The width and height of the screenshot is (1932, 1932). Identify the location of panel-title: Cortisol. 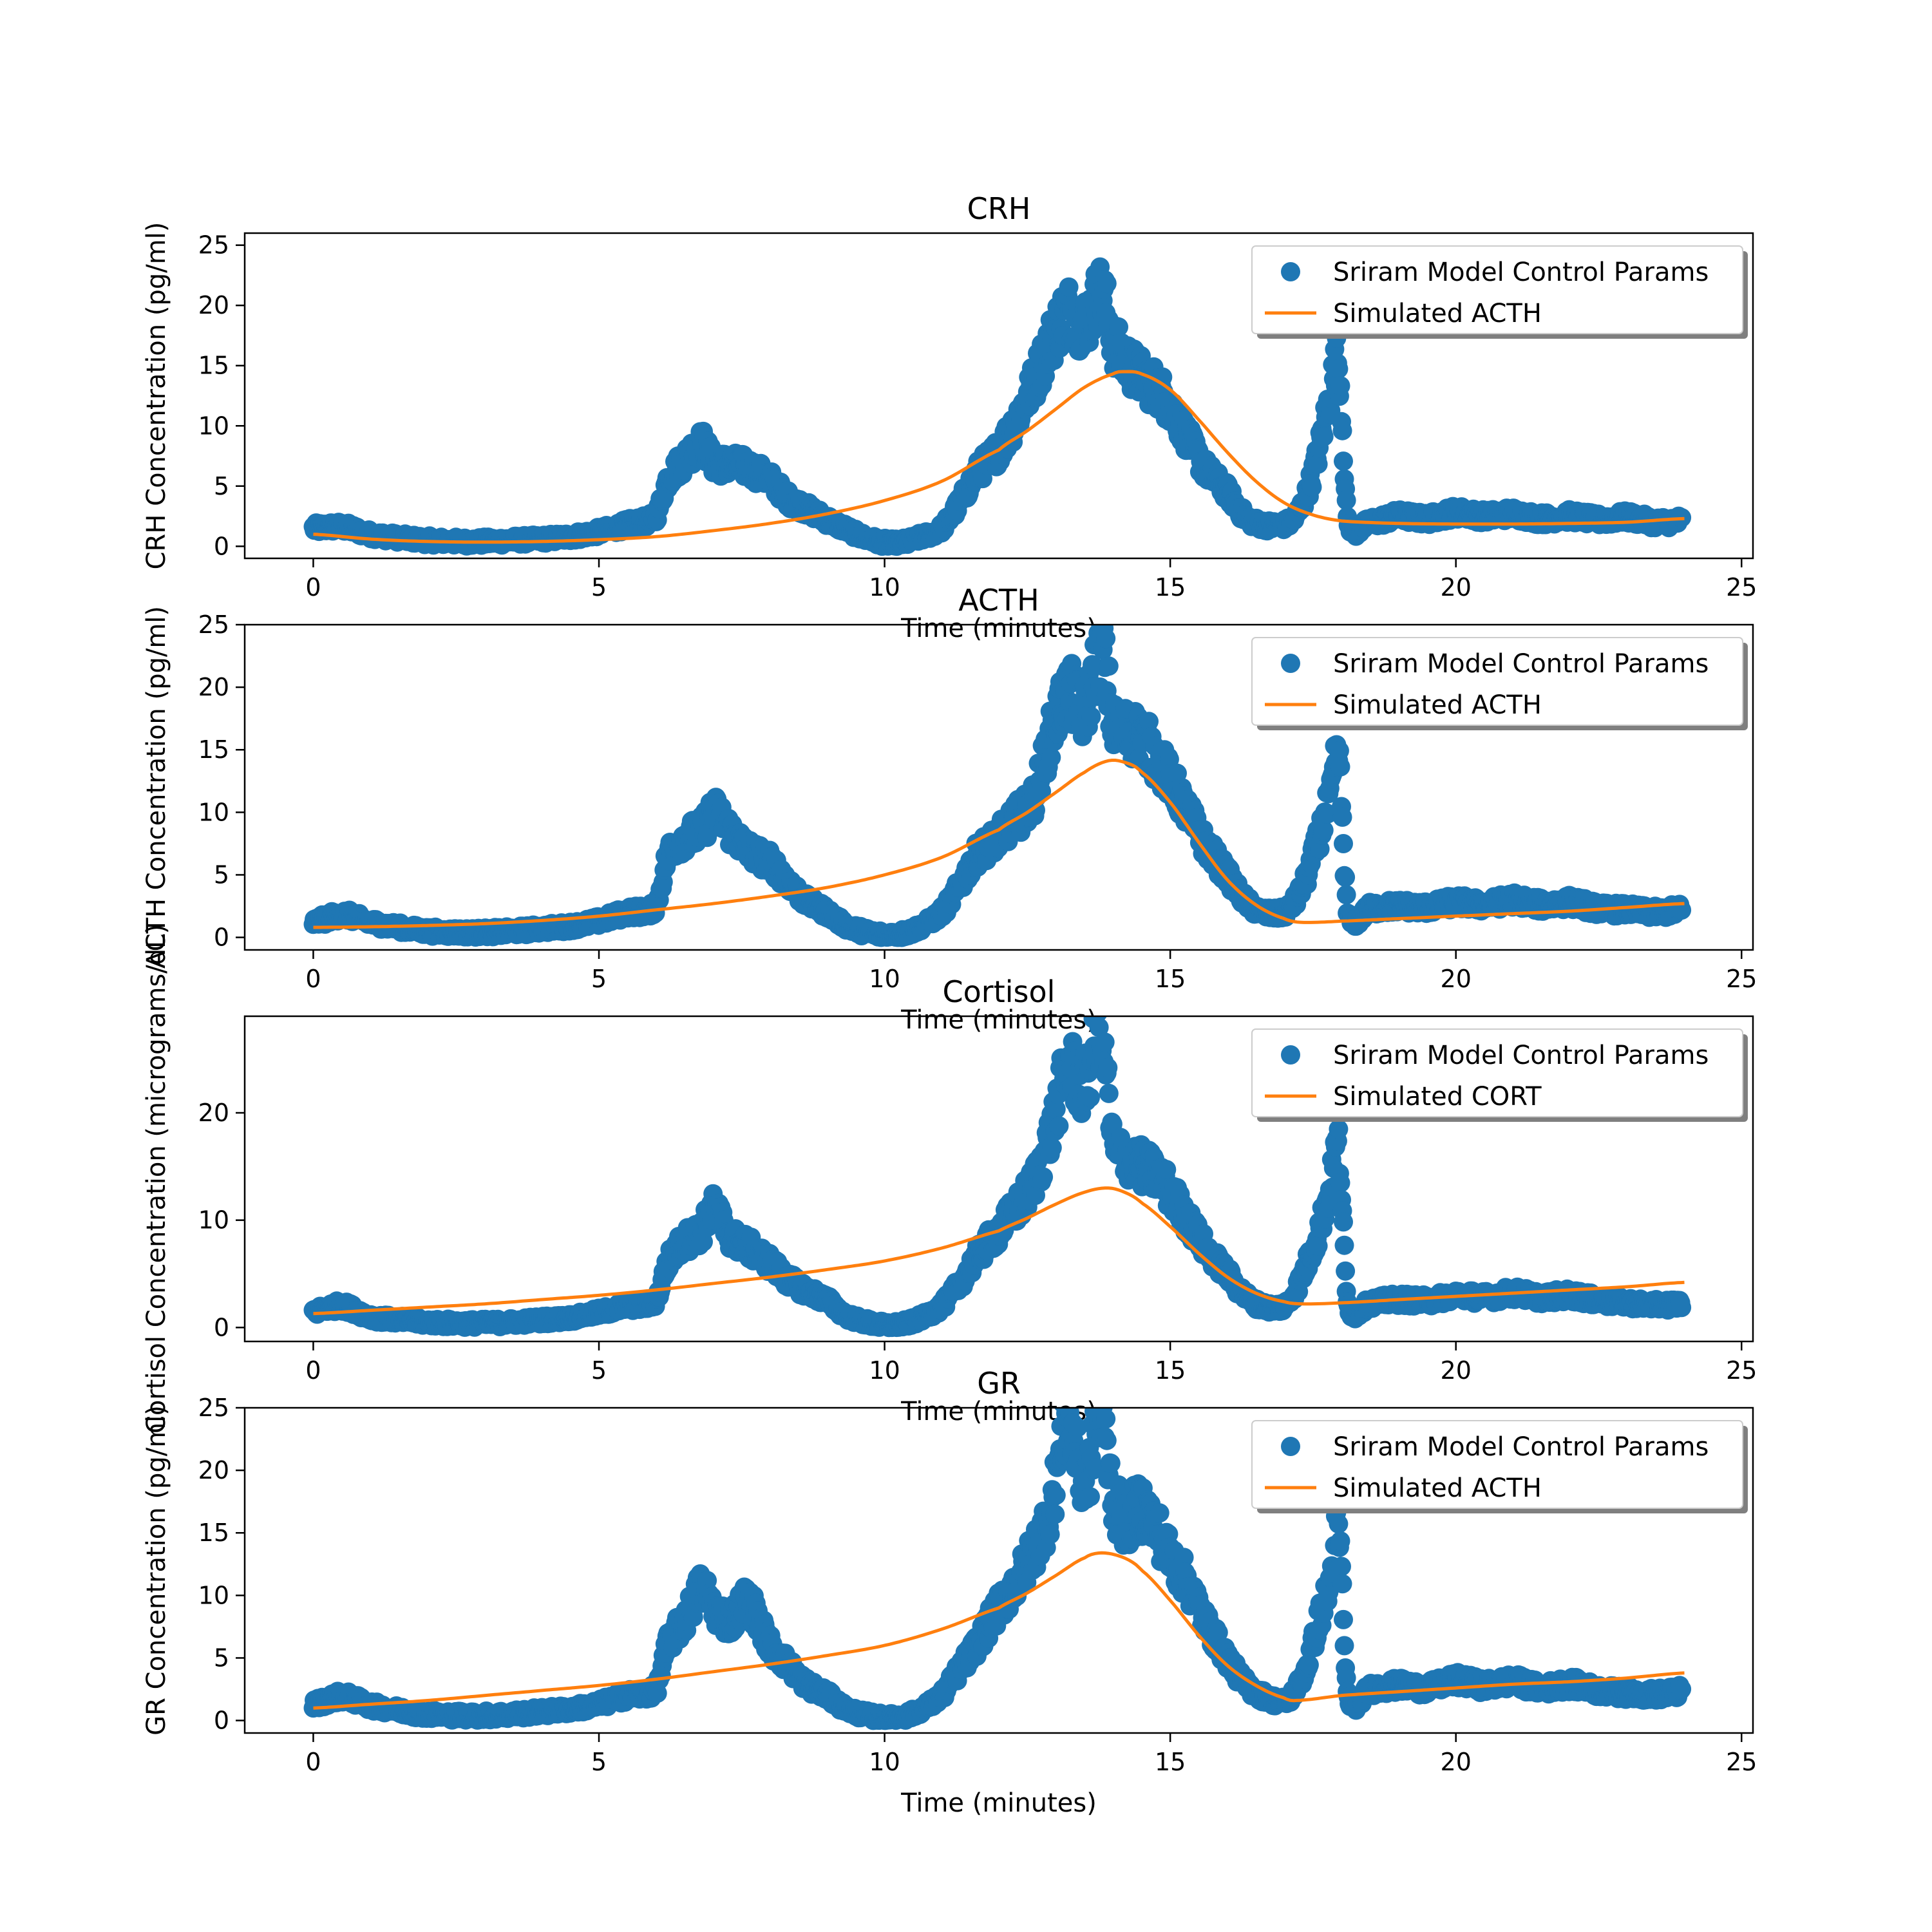
(1000, 991).